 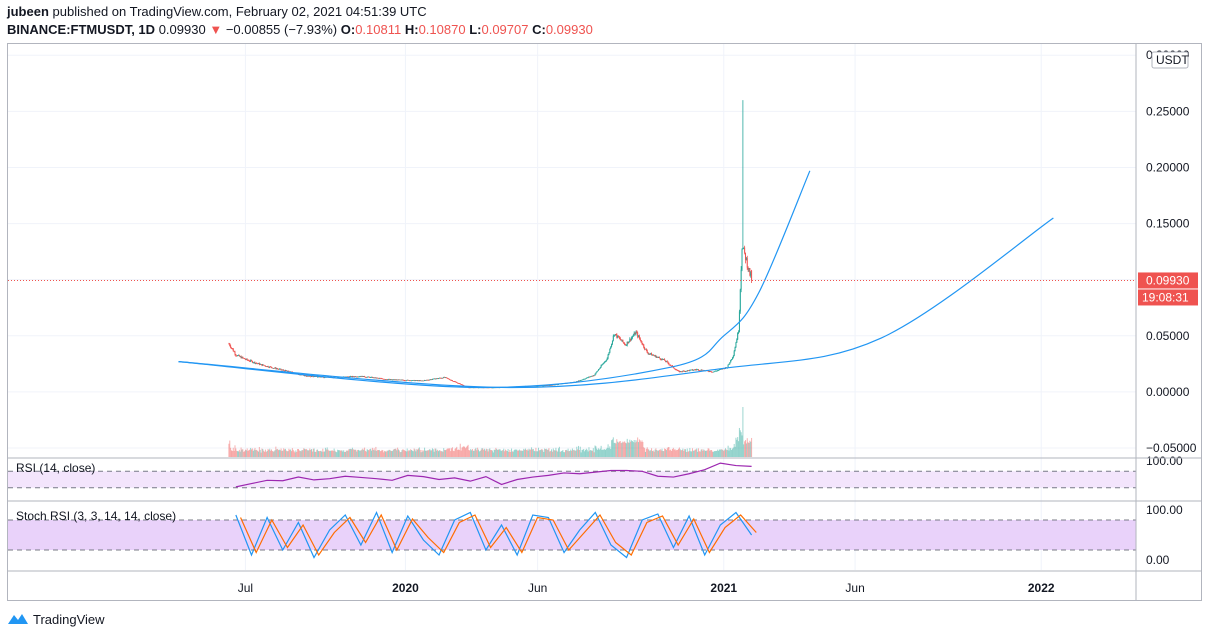 What do you see at coordinates (56, 619) in the screenshot?
I see `footer: TradingView` at bounding box center [56, 619].